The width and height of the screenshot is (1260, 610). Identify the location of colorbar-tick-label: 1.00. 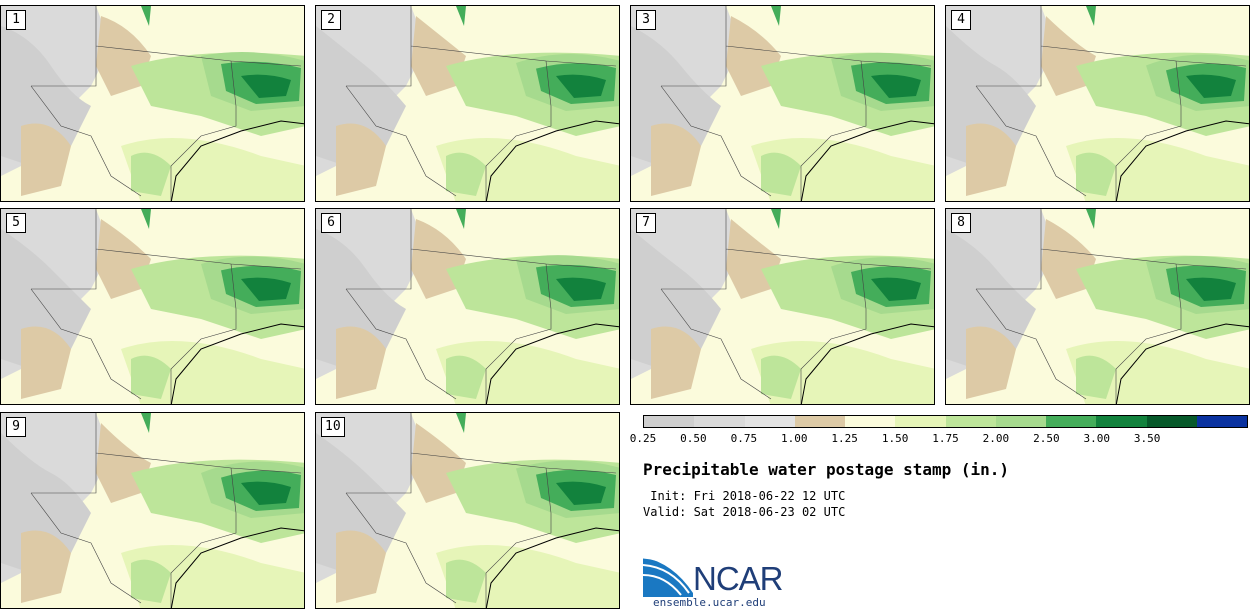
(794, 438).